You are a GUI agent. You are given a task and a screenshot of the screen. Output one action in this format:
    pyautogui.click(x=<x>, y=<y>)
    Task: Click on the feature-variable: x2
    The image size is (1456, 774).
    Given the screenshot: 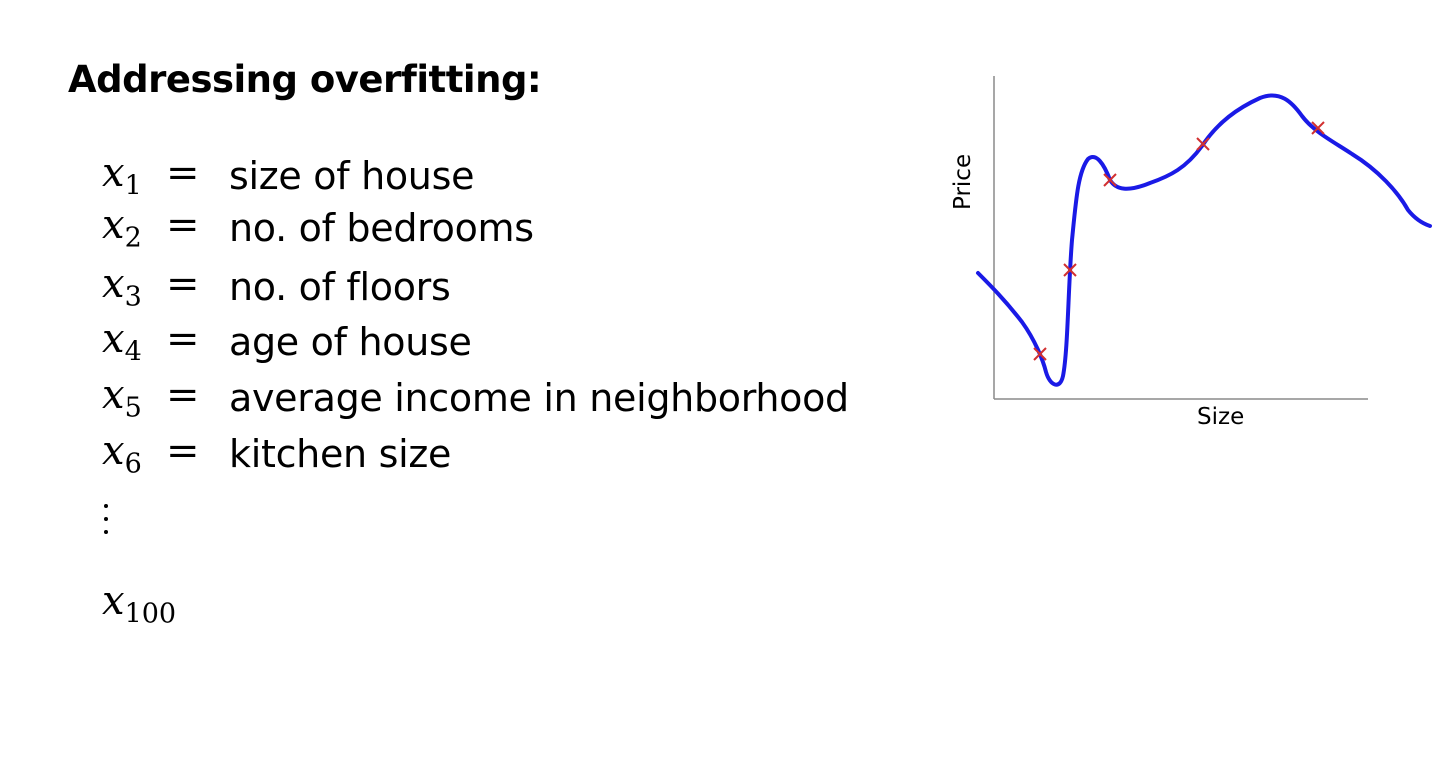 What is the action you would take?
    pyautogui.click(x=122, y=228)
    